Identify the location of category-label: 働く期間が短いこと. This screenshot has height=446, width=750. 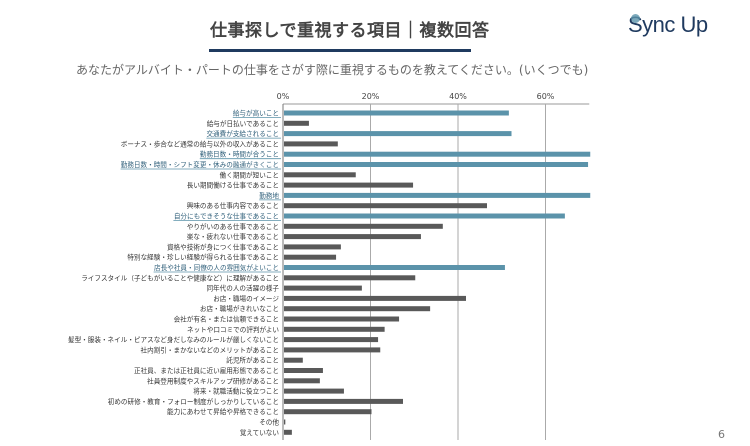
(249, 174).